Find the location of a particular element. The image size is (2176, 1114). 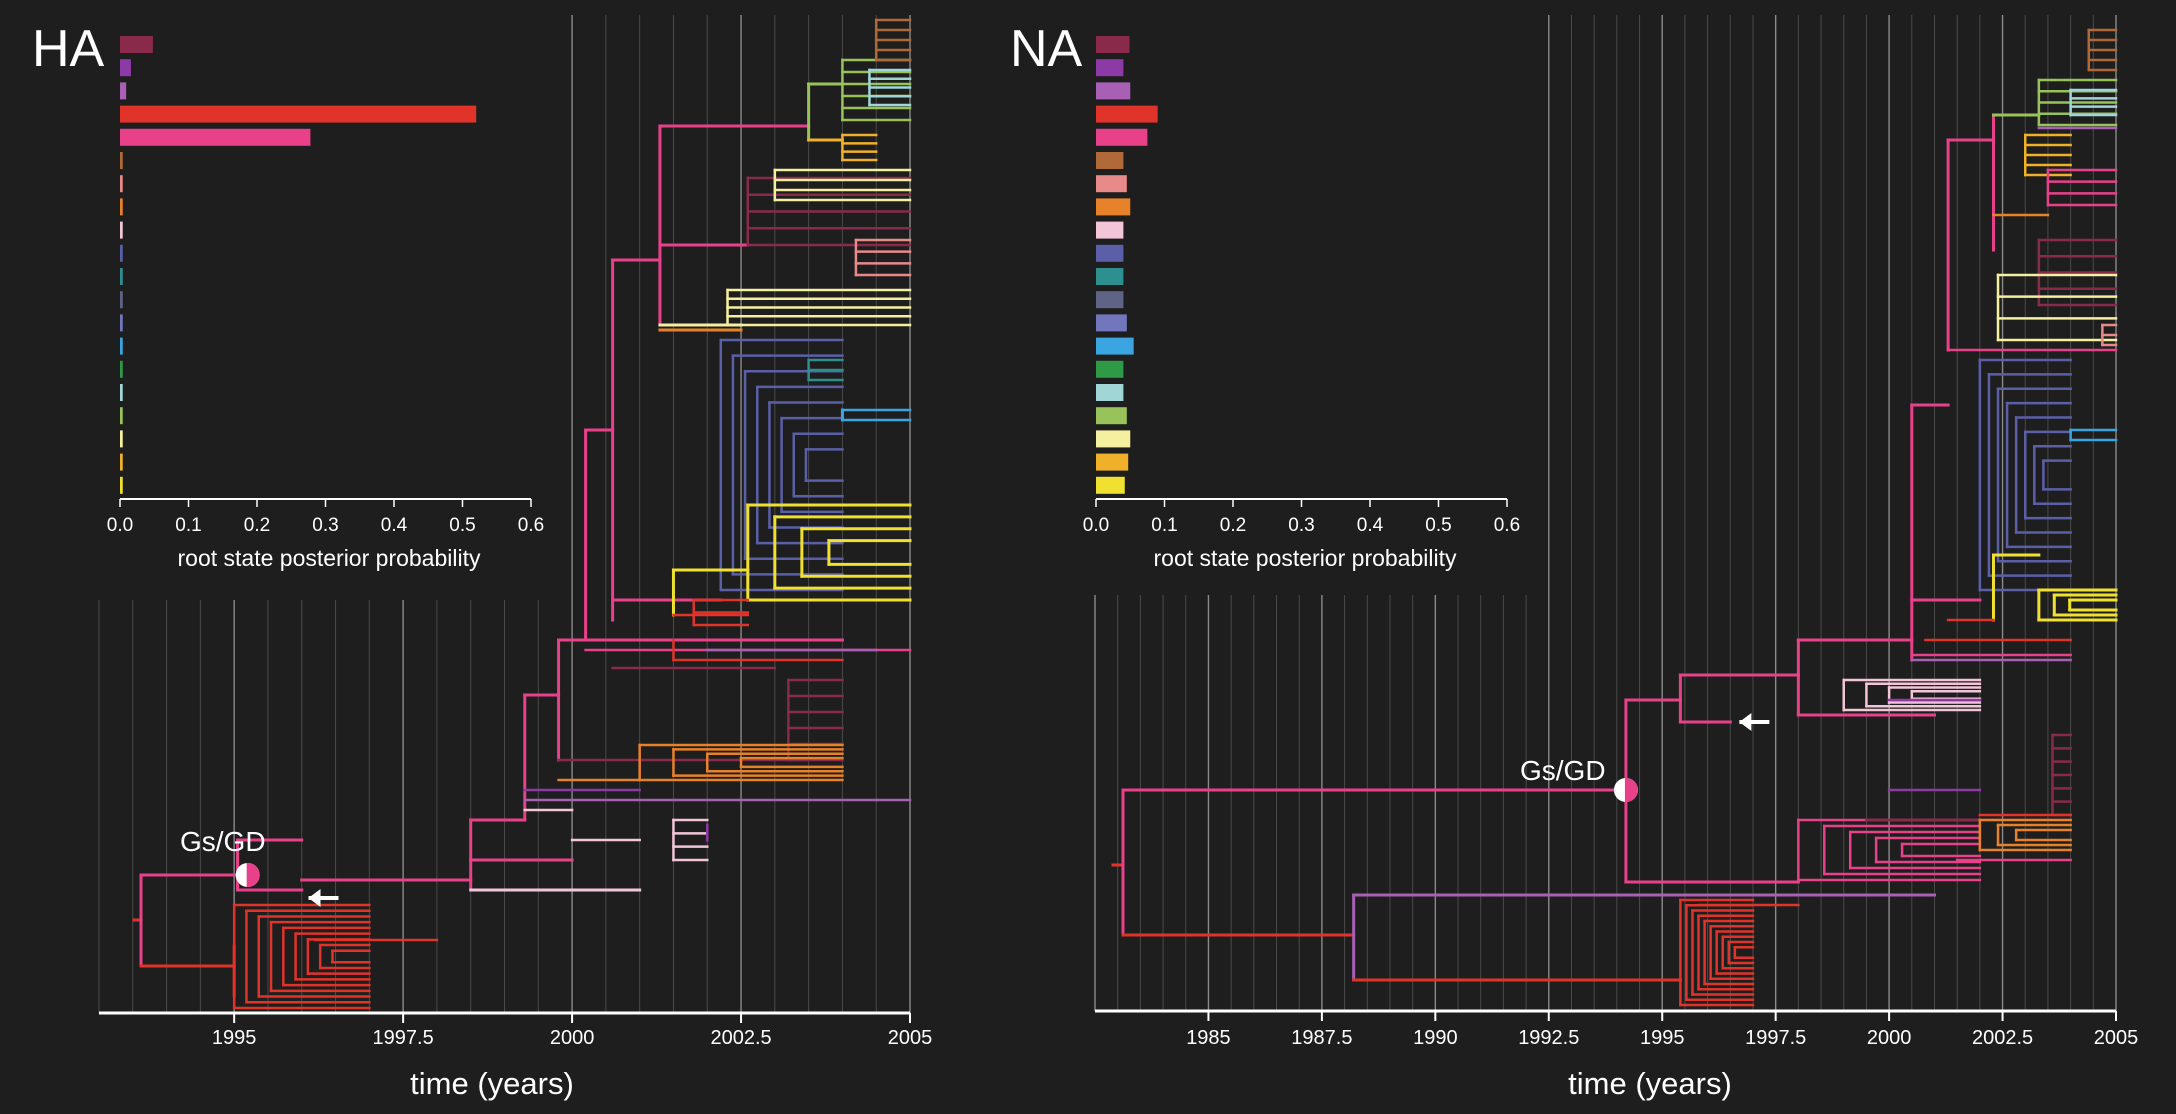

na-time-axis-title: time (years) is located at coordinates (1650, 1083).